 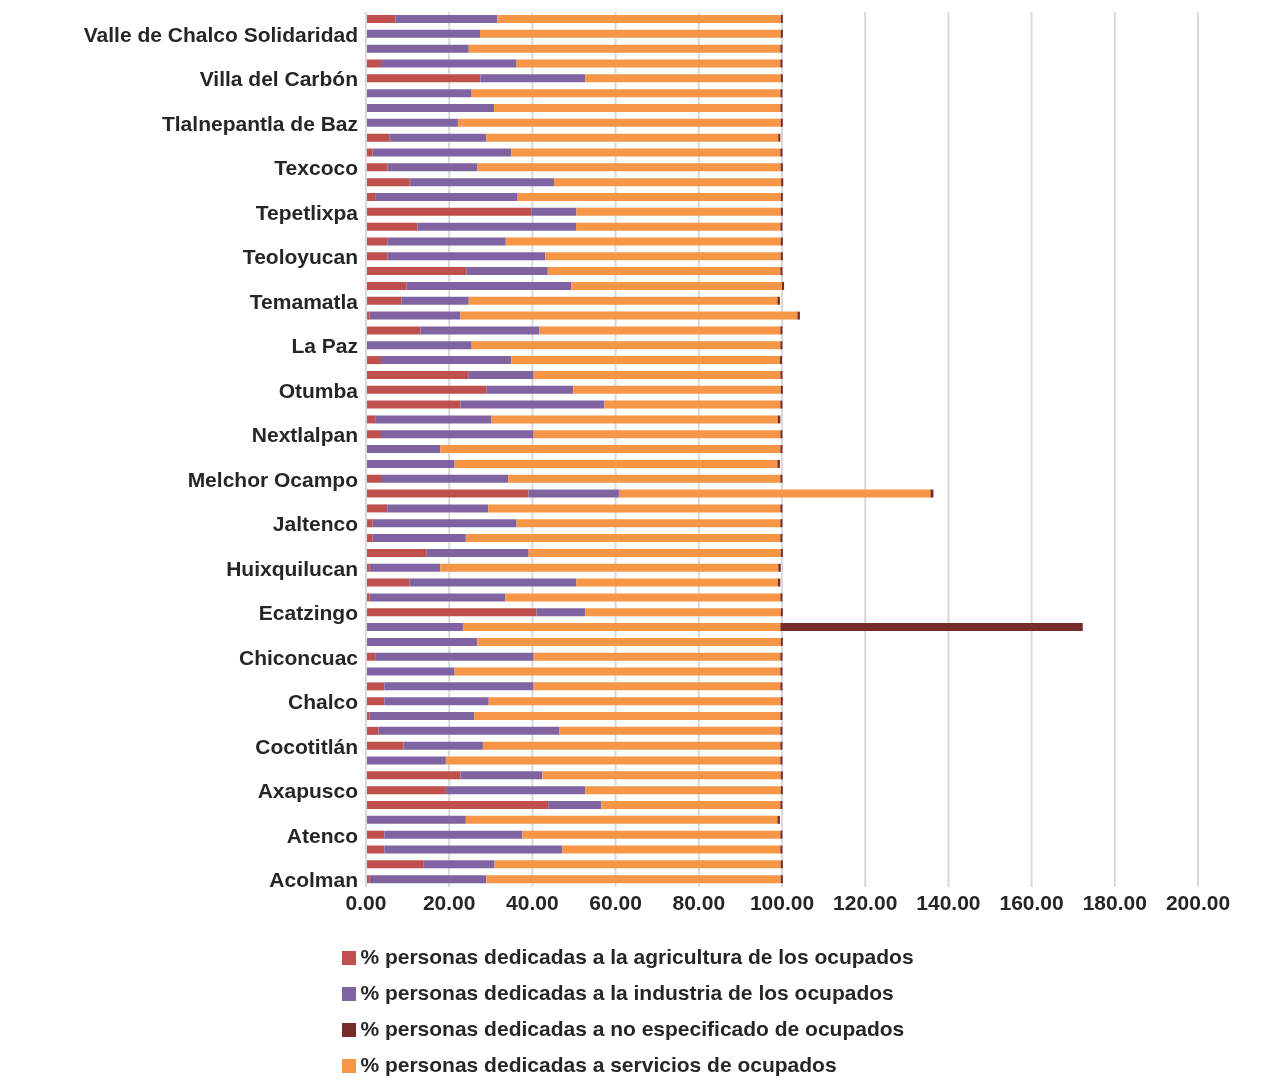 I want to click on x-tick-label: 120.00, so click(x=865, y=902).